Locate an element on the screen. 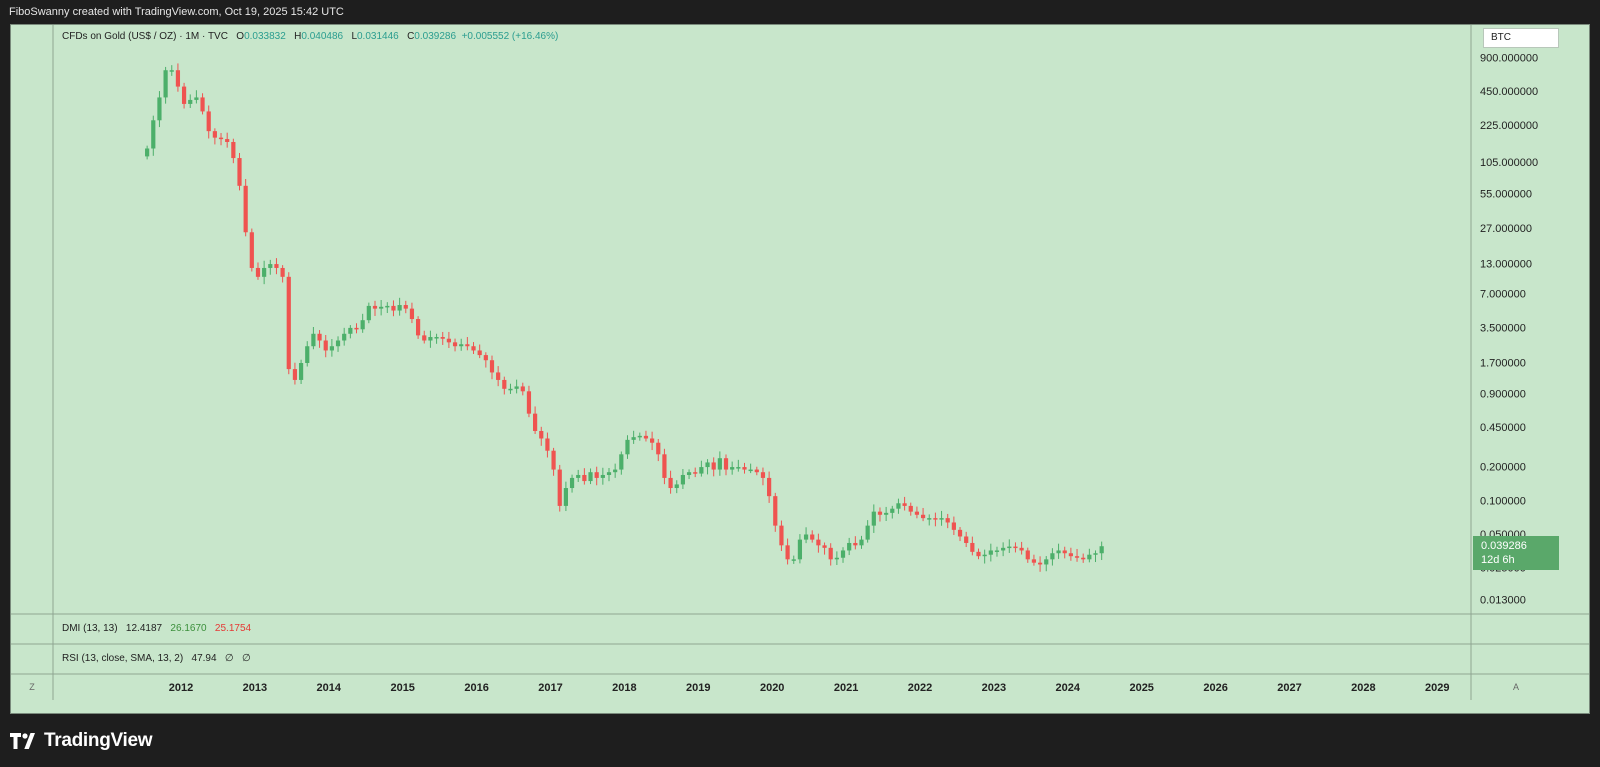 Image resolution: width=1600 pixels, height=767 pixels. time-axis-label: 2026 is located at coordinates (1215, 688).